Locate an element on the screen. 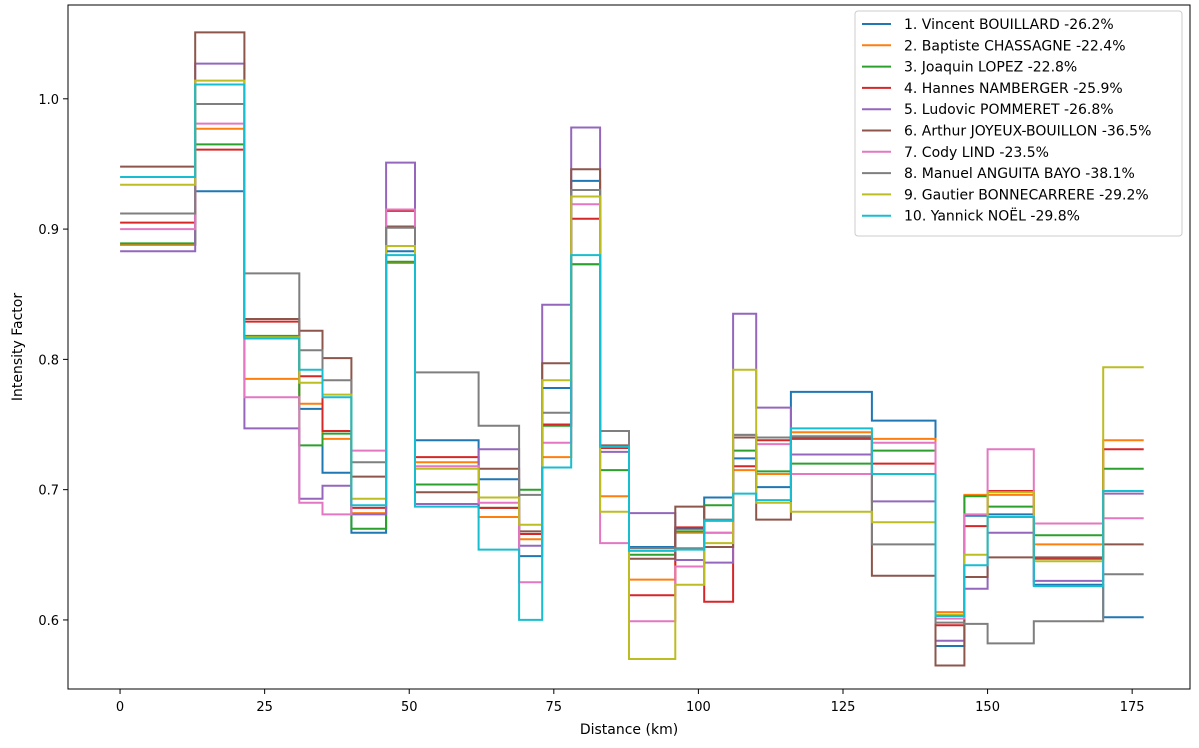 This screenshot has height=748, width=1199. y-tick-label: 0.8 is located at coordinates (48, 360).